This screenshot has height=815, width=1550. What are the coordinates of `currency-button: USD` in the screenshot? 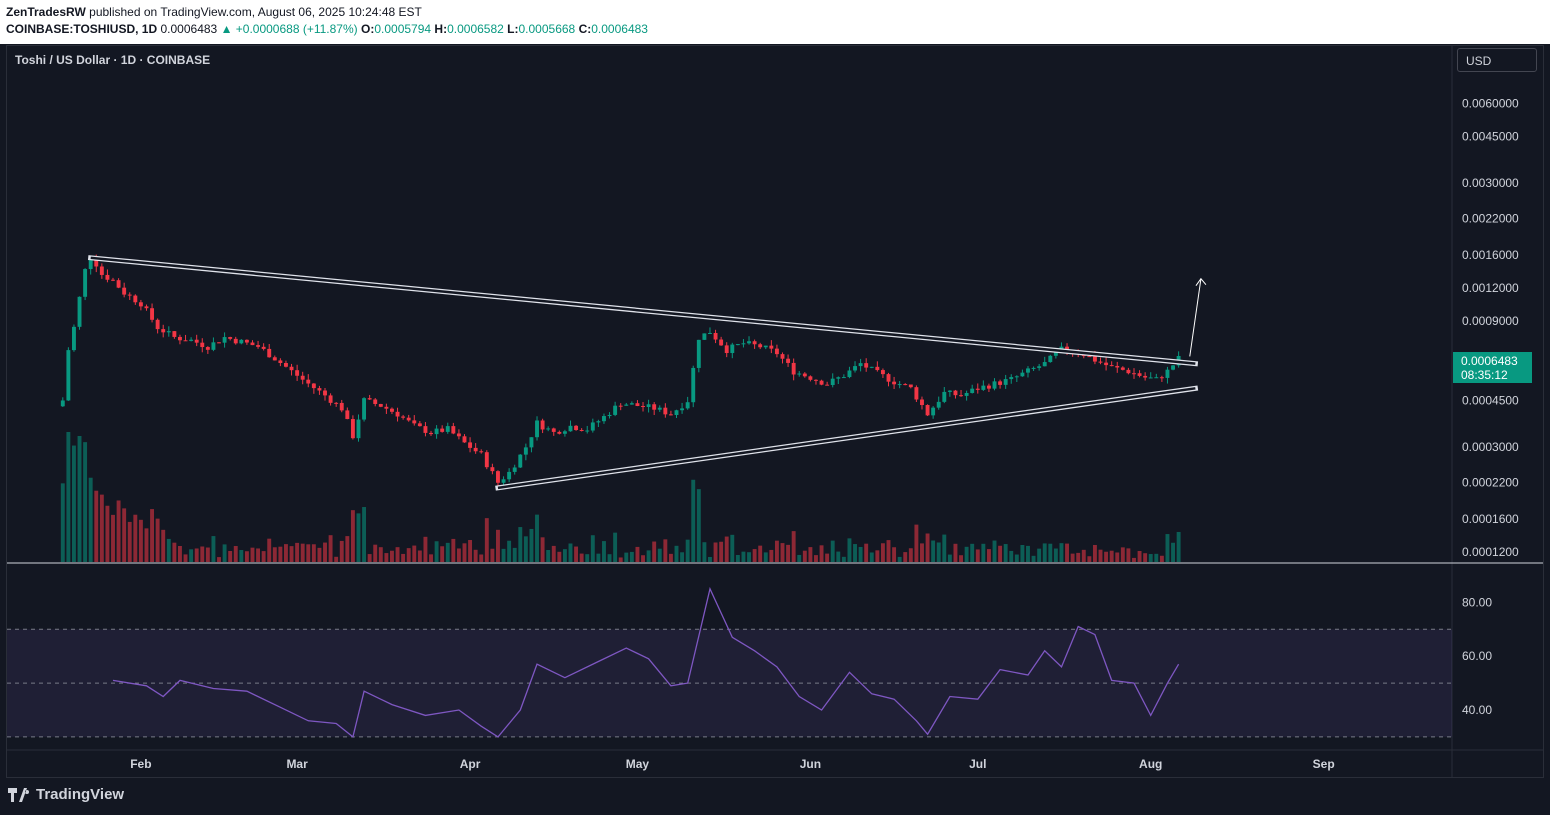 It's located at (1497, 60).